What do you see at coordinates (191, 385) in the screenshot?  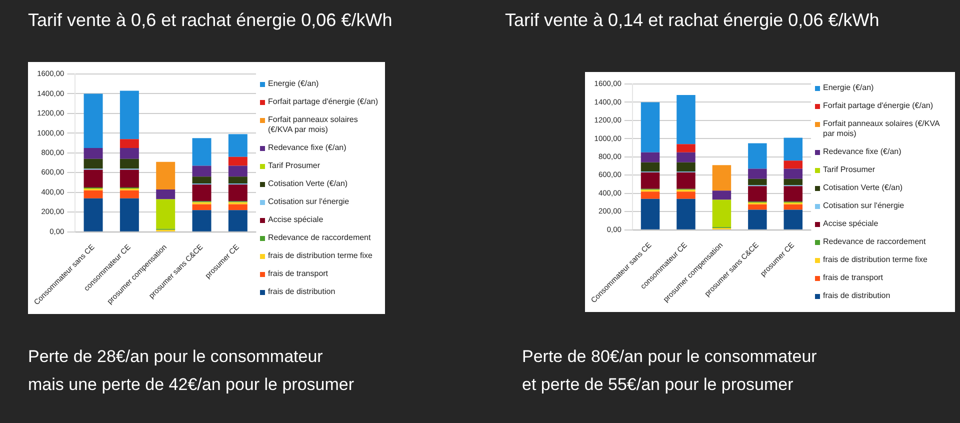 I see `text: mais une perte de 42€/an pour le prosumer` at bounding box center [191, 385].